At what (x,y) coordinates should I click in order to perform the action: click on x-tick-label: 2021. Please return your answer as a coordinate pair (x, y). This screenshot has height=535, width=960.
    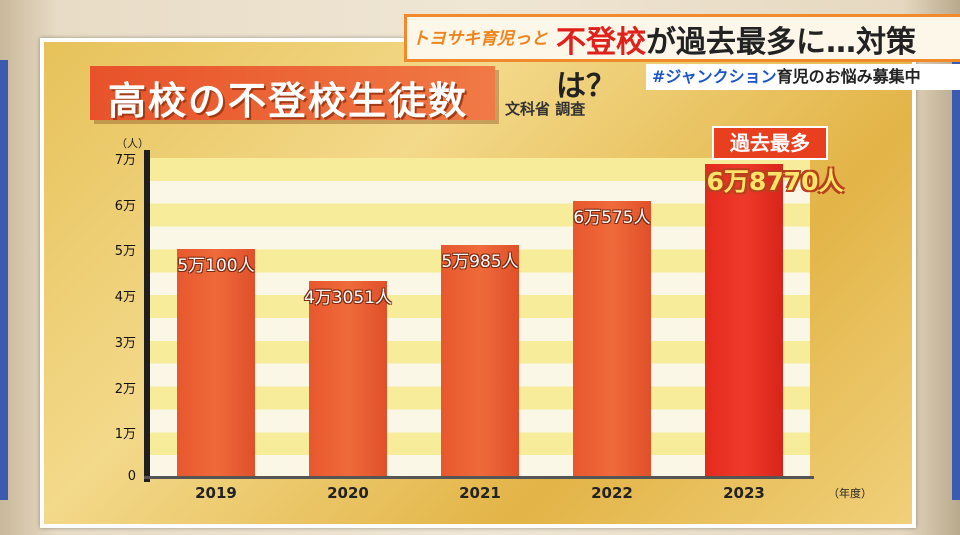
    Looking at the image, I should click on (480, 493).